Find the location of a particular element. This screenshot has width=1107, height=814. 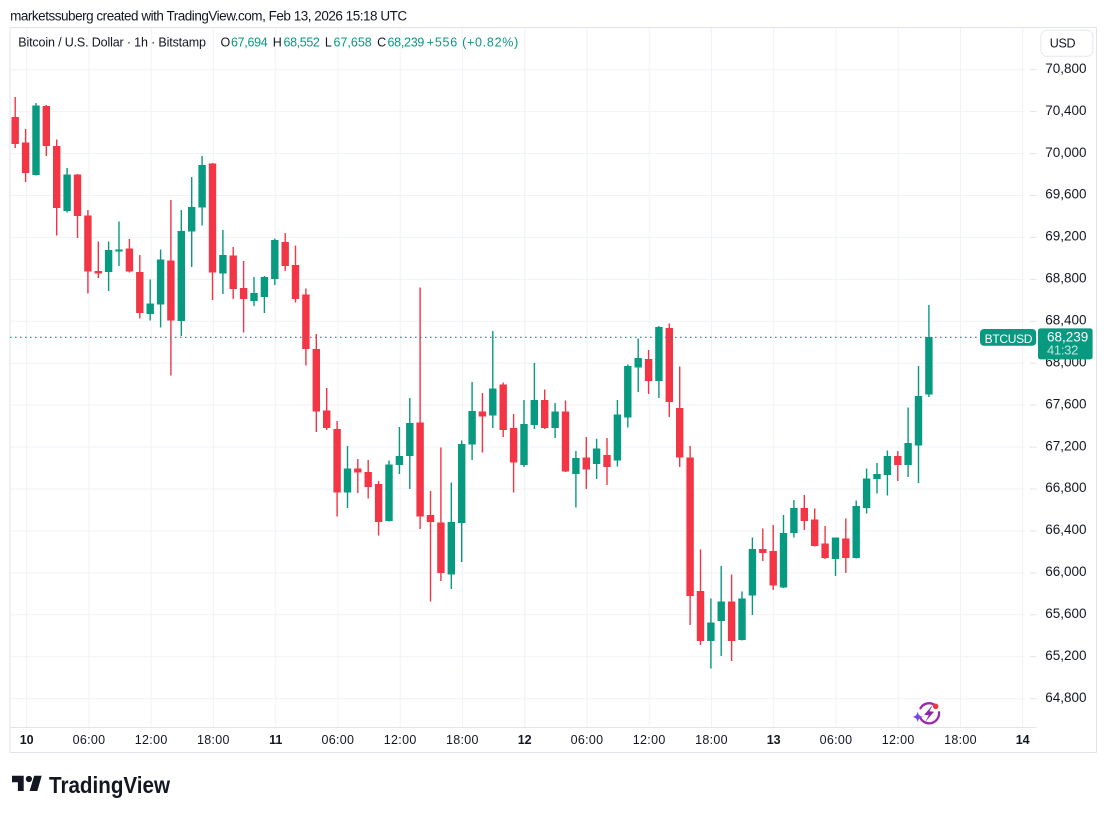

svg-text: 70,400 is located at coordinates (1065, 110).